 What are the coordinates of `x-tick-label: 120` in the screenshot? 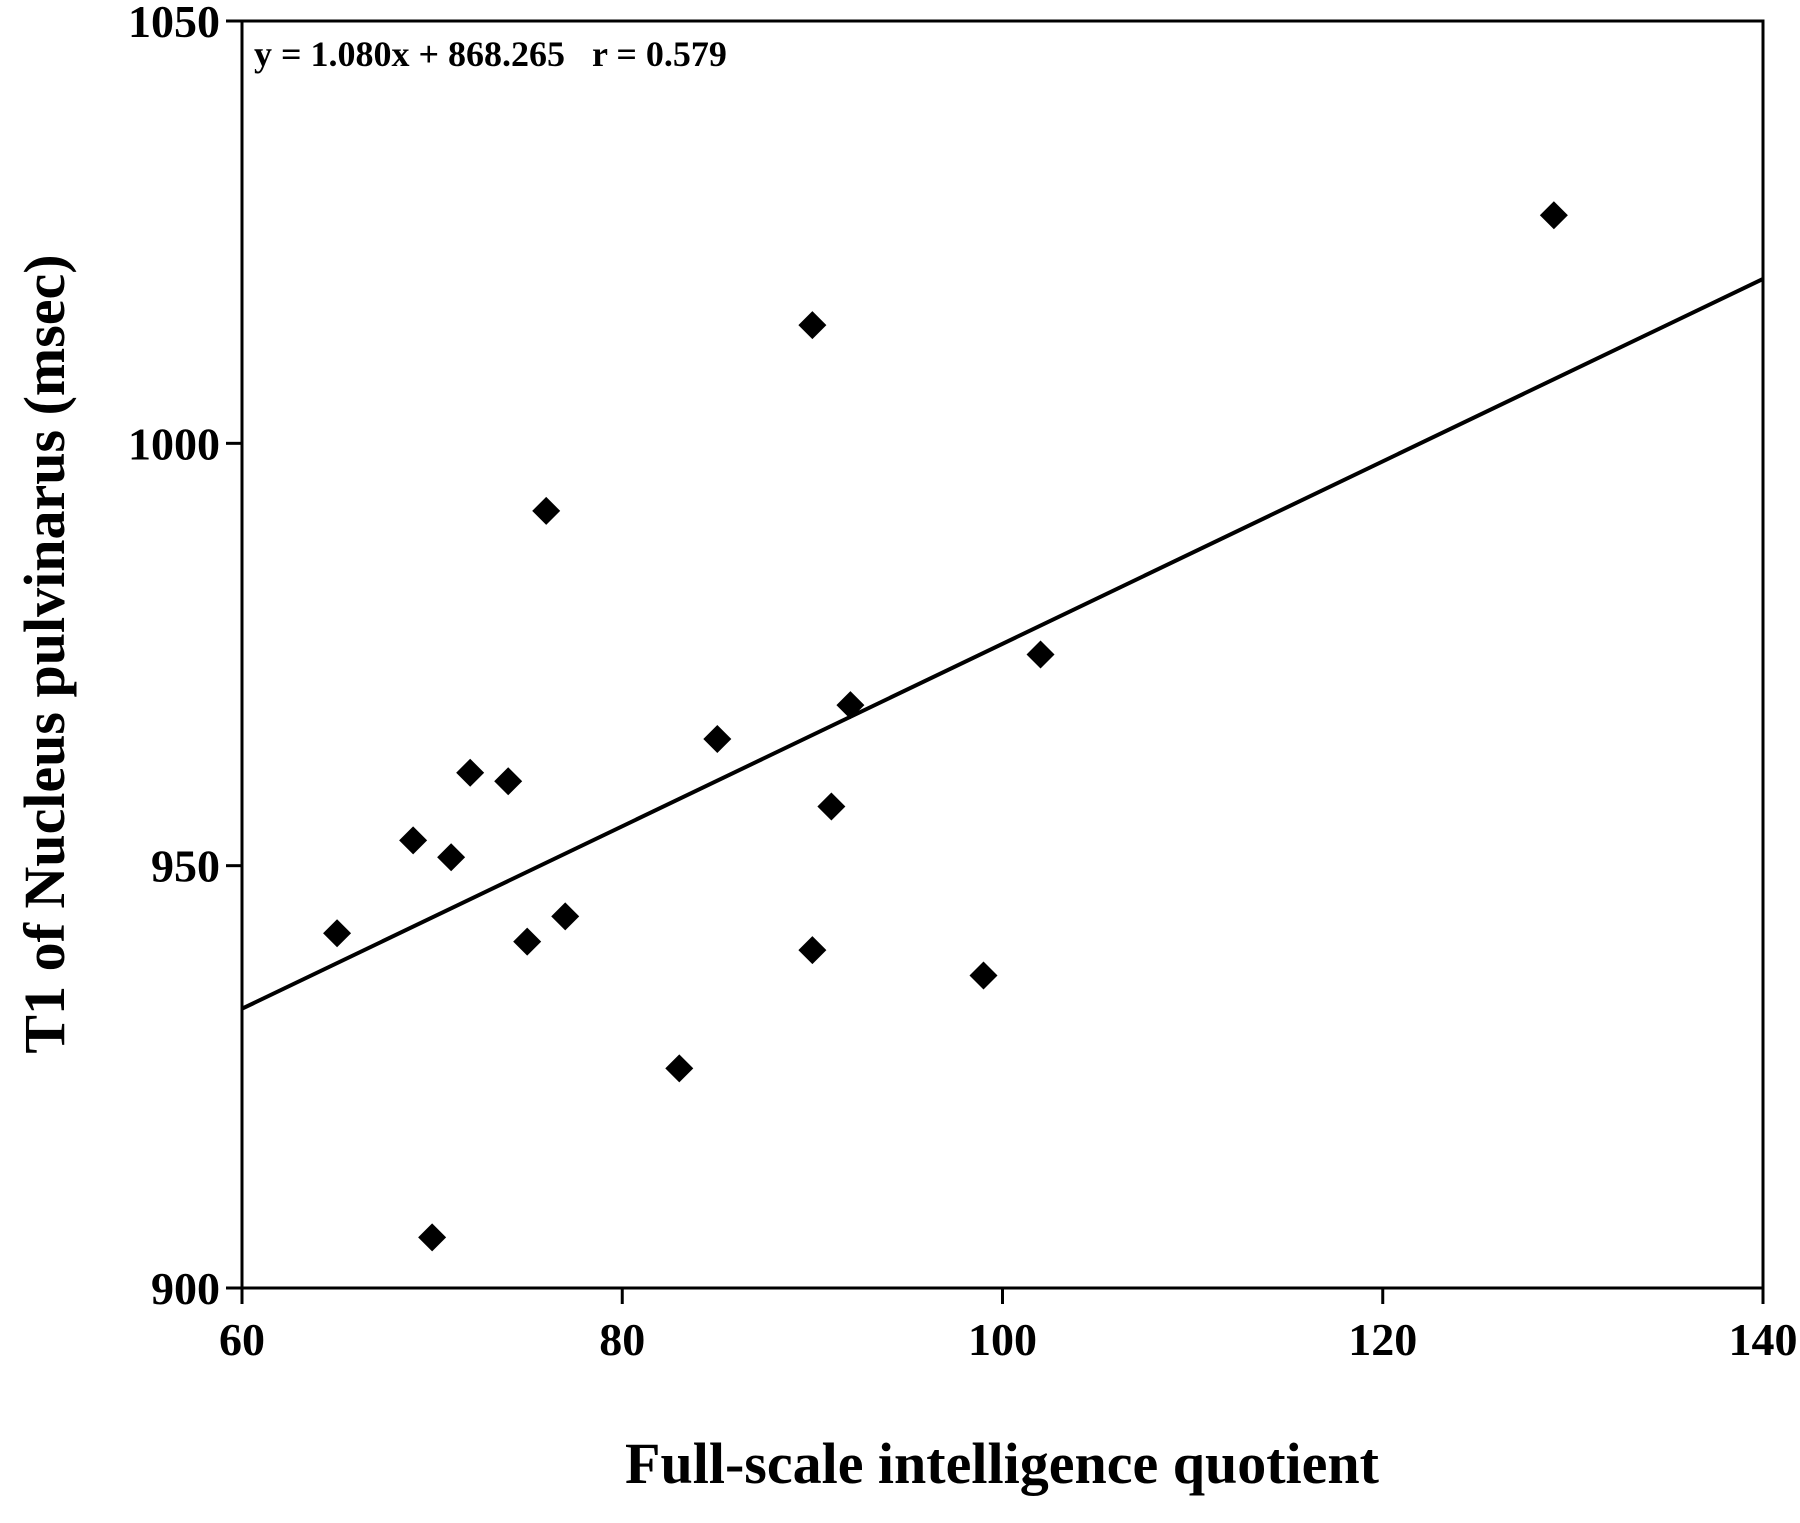 It's located at (1382, 1339).